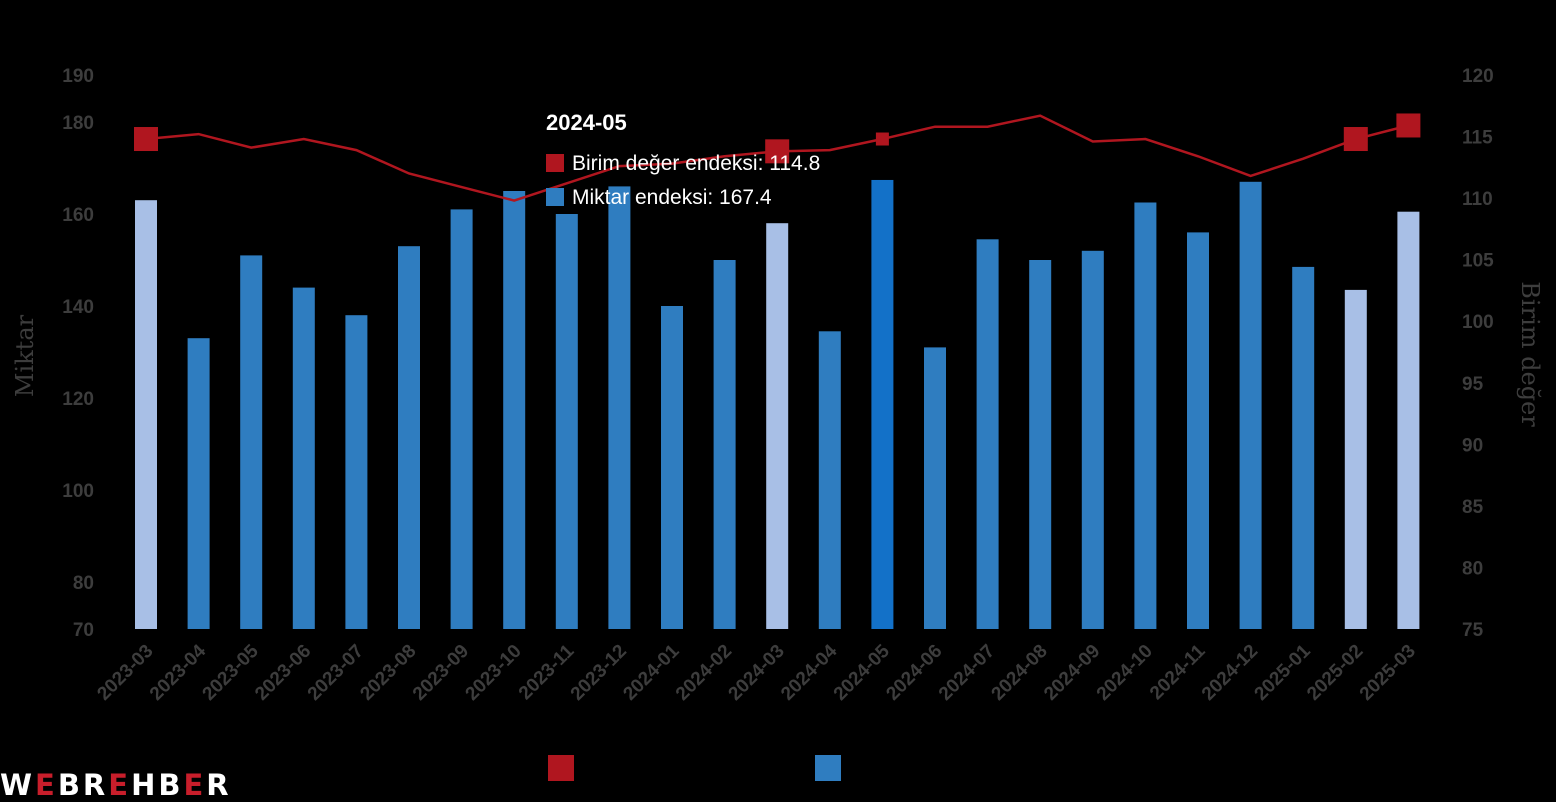  What do you see at coordinates (1478, 76) in the screenshot?
I see `y-right-tick-label: 120` at bounding box center [1478, 76].